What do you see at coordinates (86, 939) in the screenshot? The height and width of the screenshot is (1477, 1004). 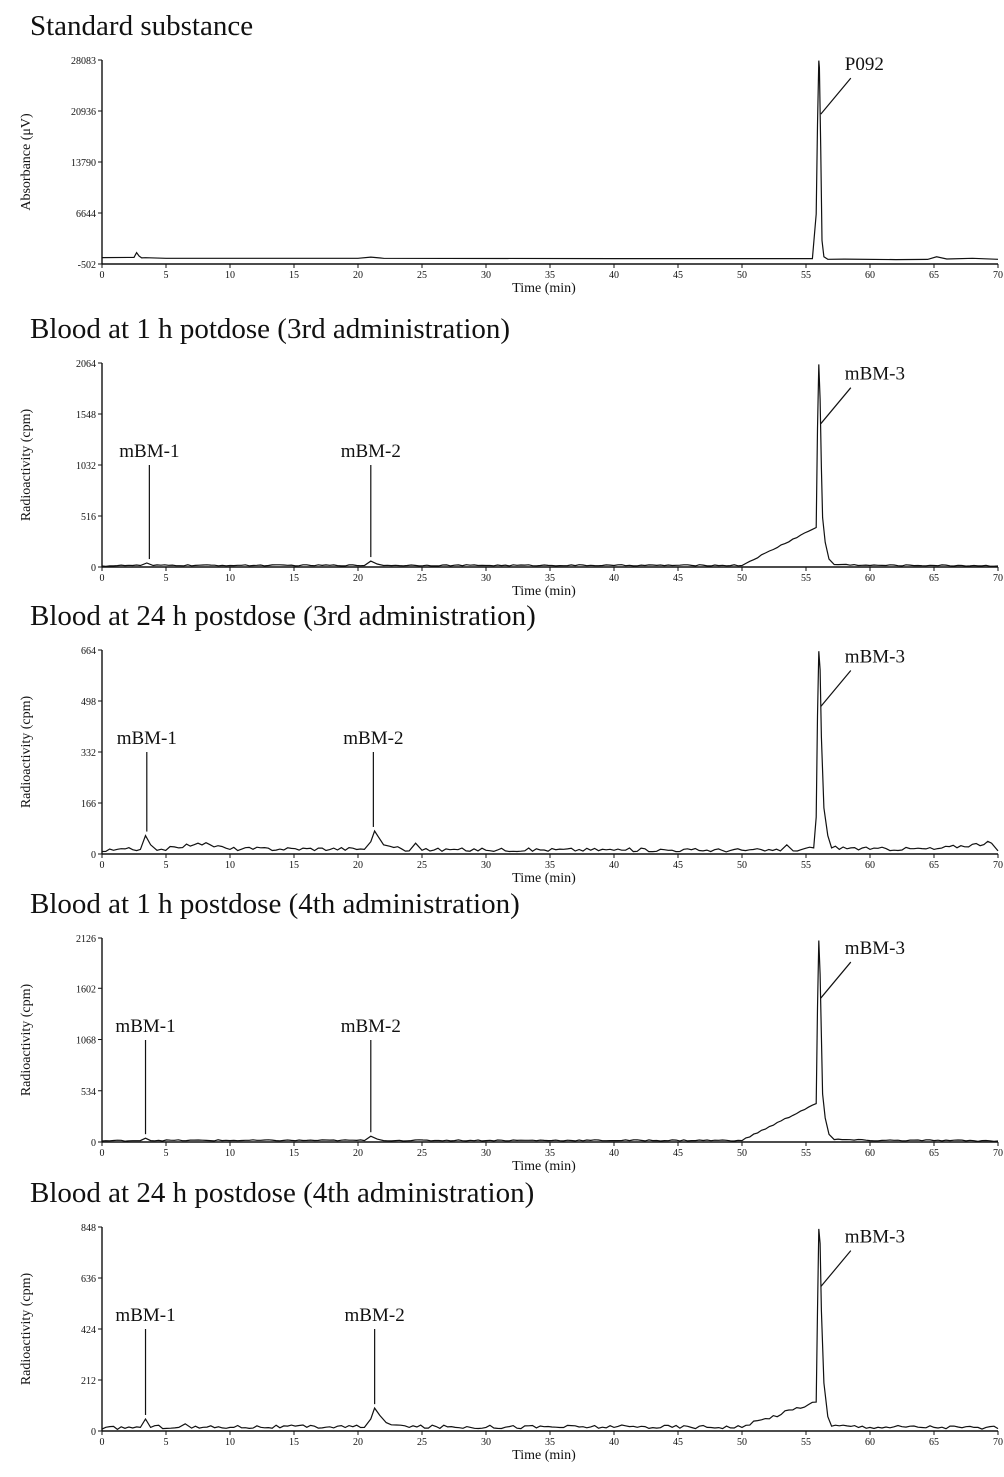 I see `y-tick-label: 2126` at bounding box center [86, 939].